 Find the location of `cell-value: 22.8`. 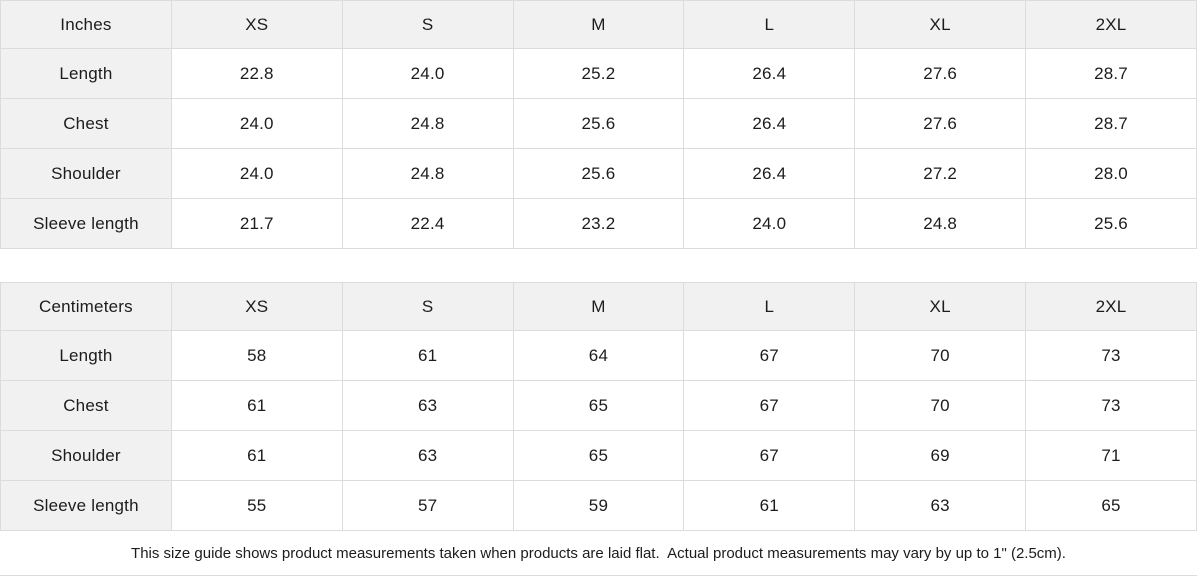

cell-value: 22.8 is located at coordinates (256, 73).